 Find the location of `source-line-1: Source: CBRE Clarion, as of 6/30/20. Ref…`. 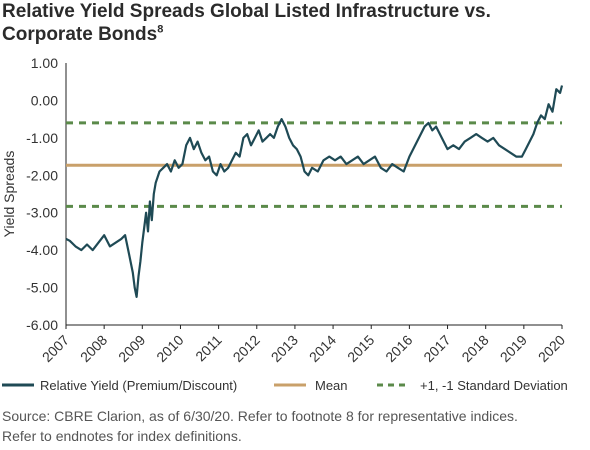

source-line-1: Source: CBRE Clarion, as of 6/30/20. Ref… is located at coordinates (260, 416).